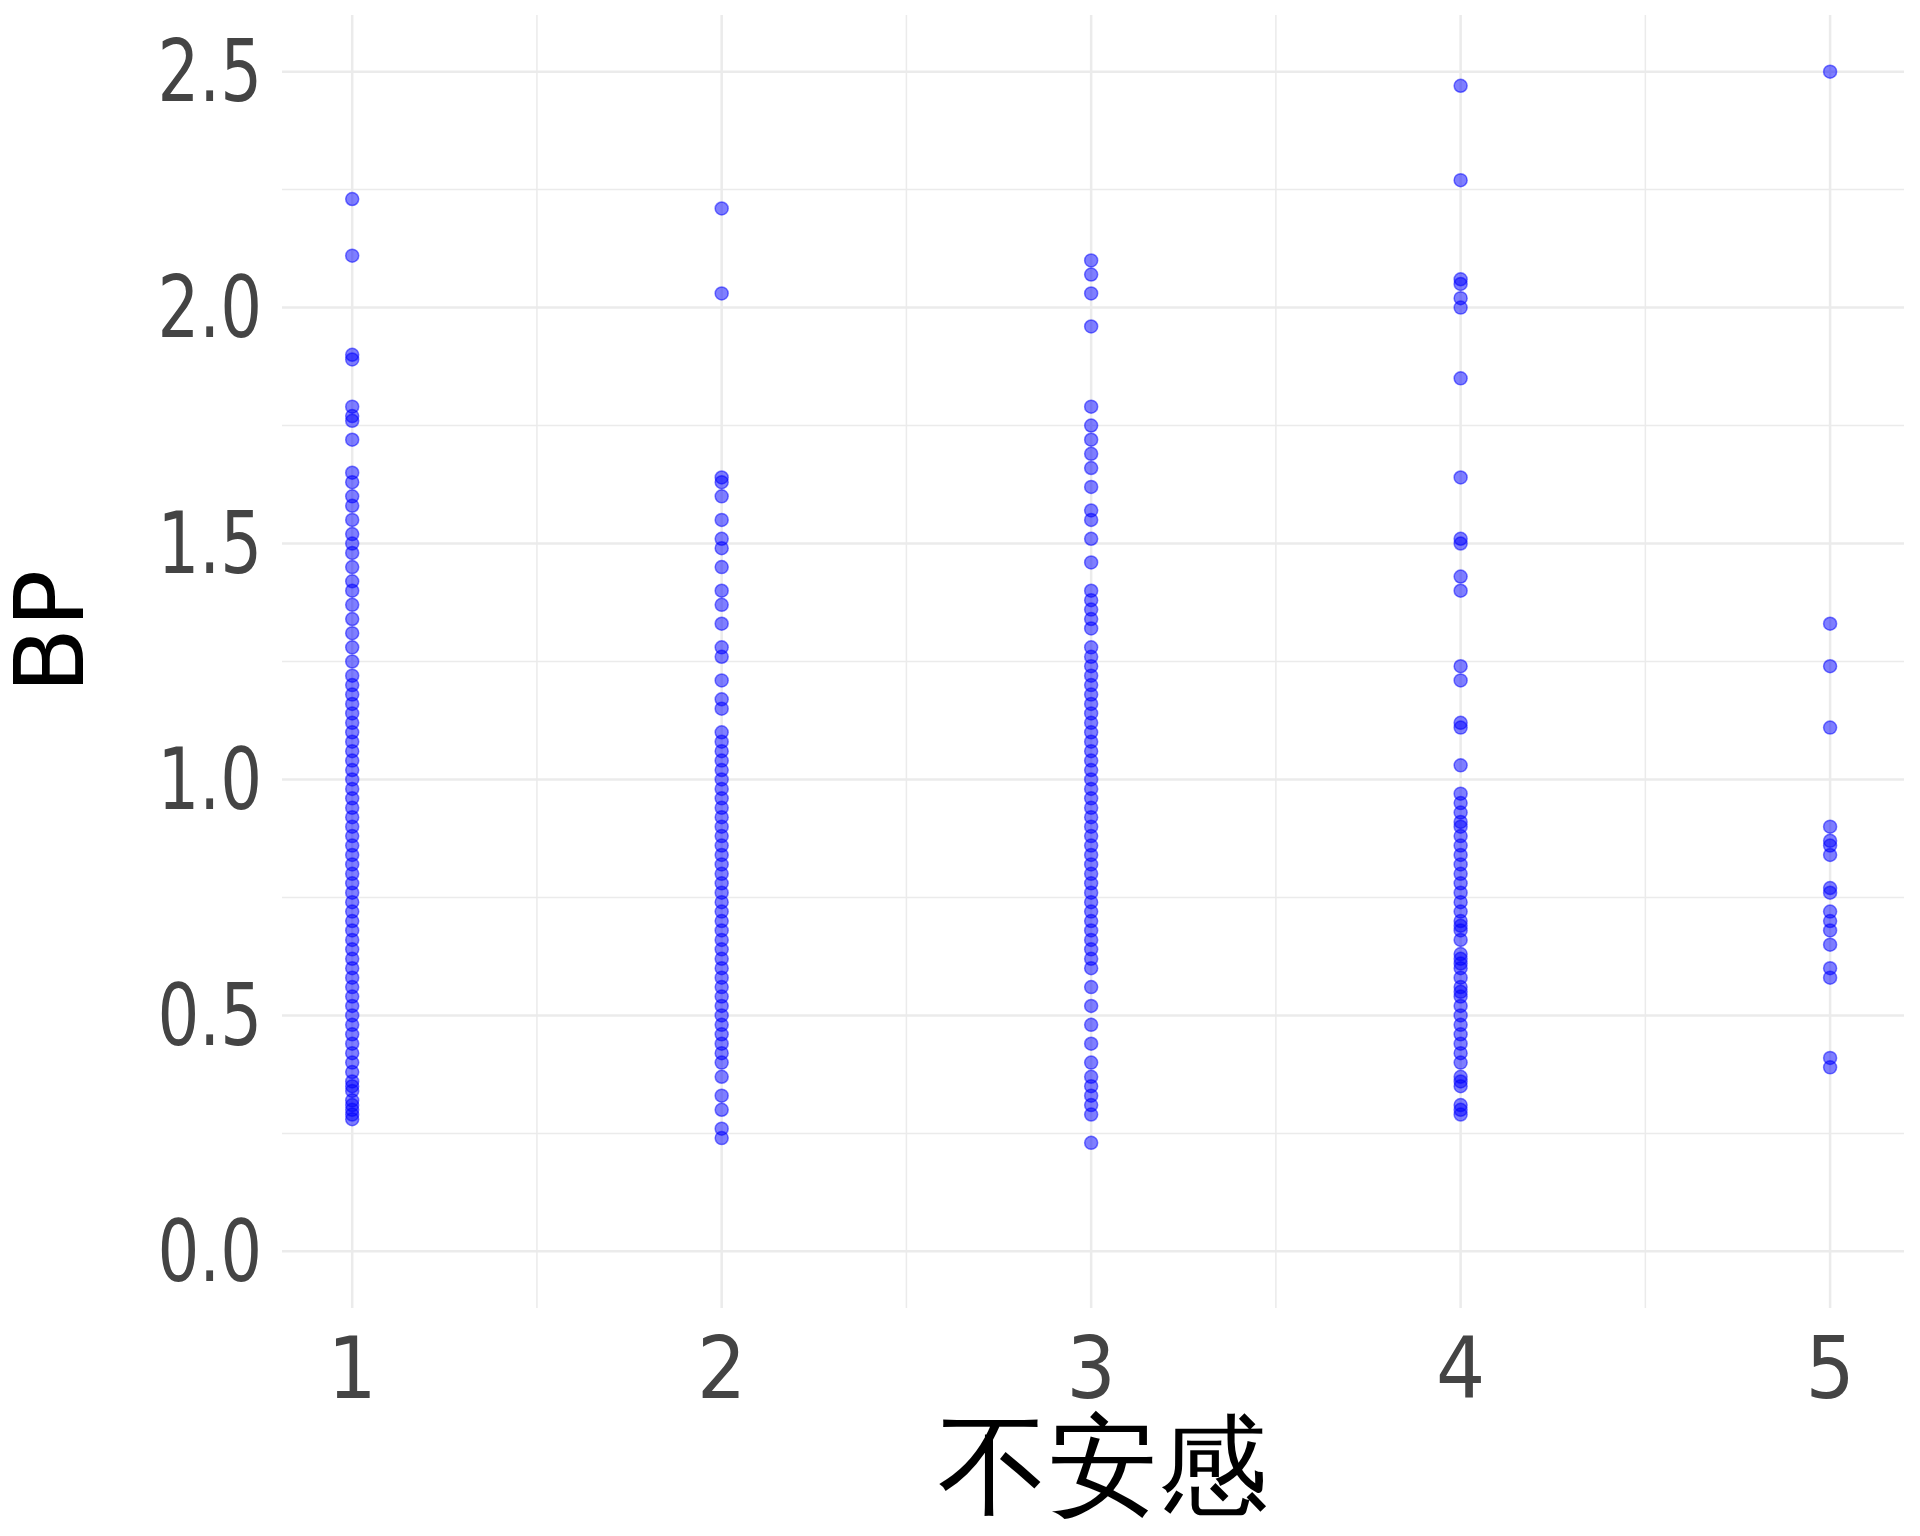 This screenshot has height=1536, width=1920. I want to click on y-tick-label: 2.0, so click(209, 307).